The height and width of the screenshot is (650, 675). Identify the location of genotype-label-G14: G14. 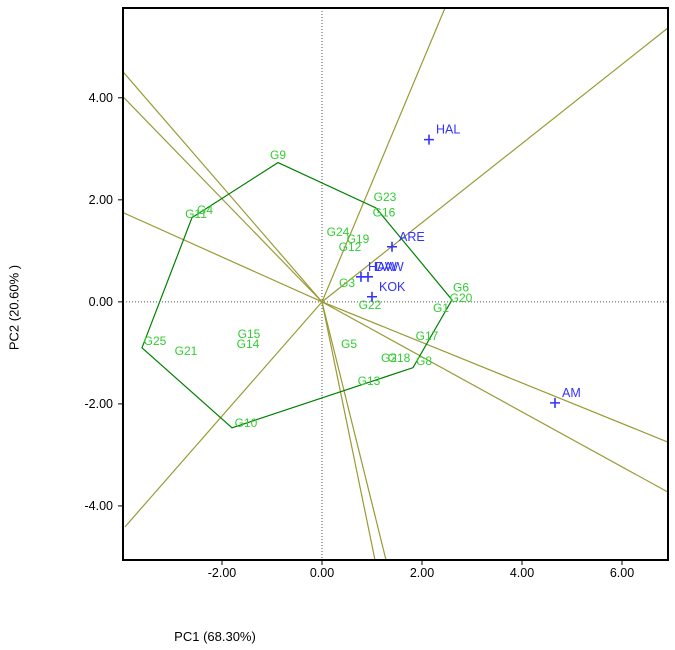
(248, 344).